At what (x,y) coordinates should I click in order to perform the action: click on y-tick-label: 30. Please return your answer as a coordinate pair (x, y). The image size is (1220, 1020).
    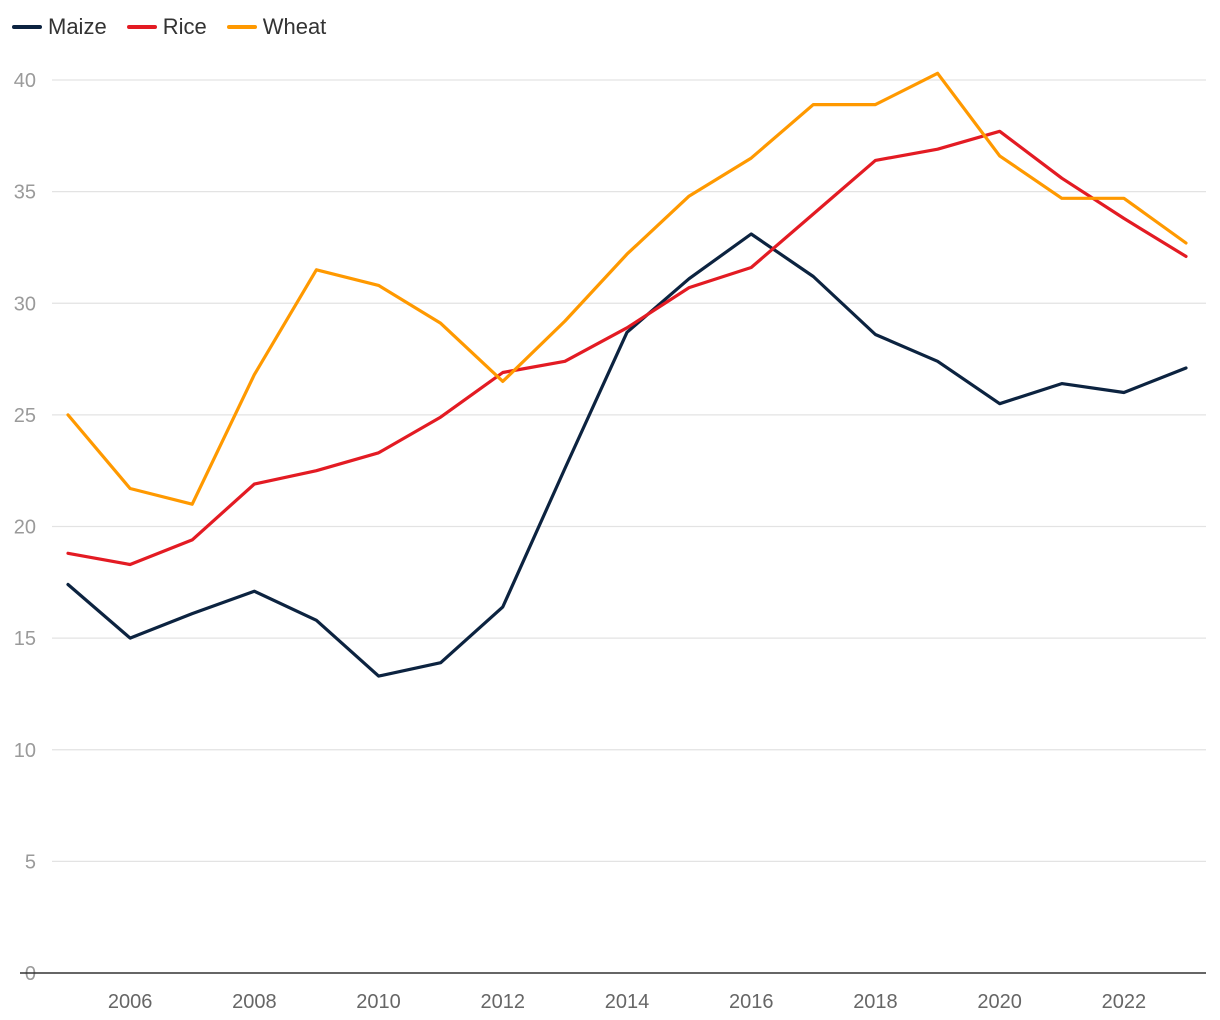
    Looking at the image, I should click on (25, 304).